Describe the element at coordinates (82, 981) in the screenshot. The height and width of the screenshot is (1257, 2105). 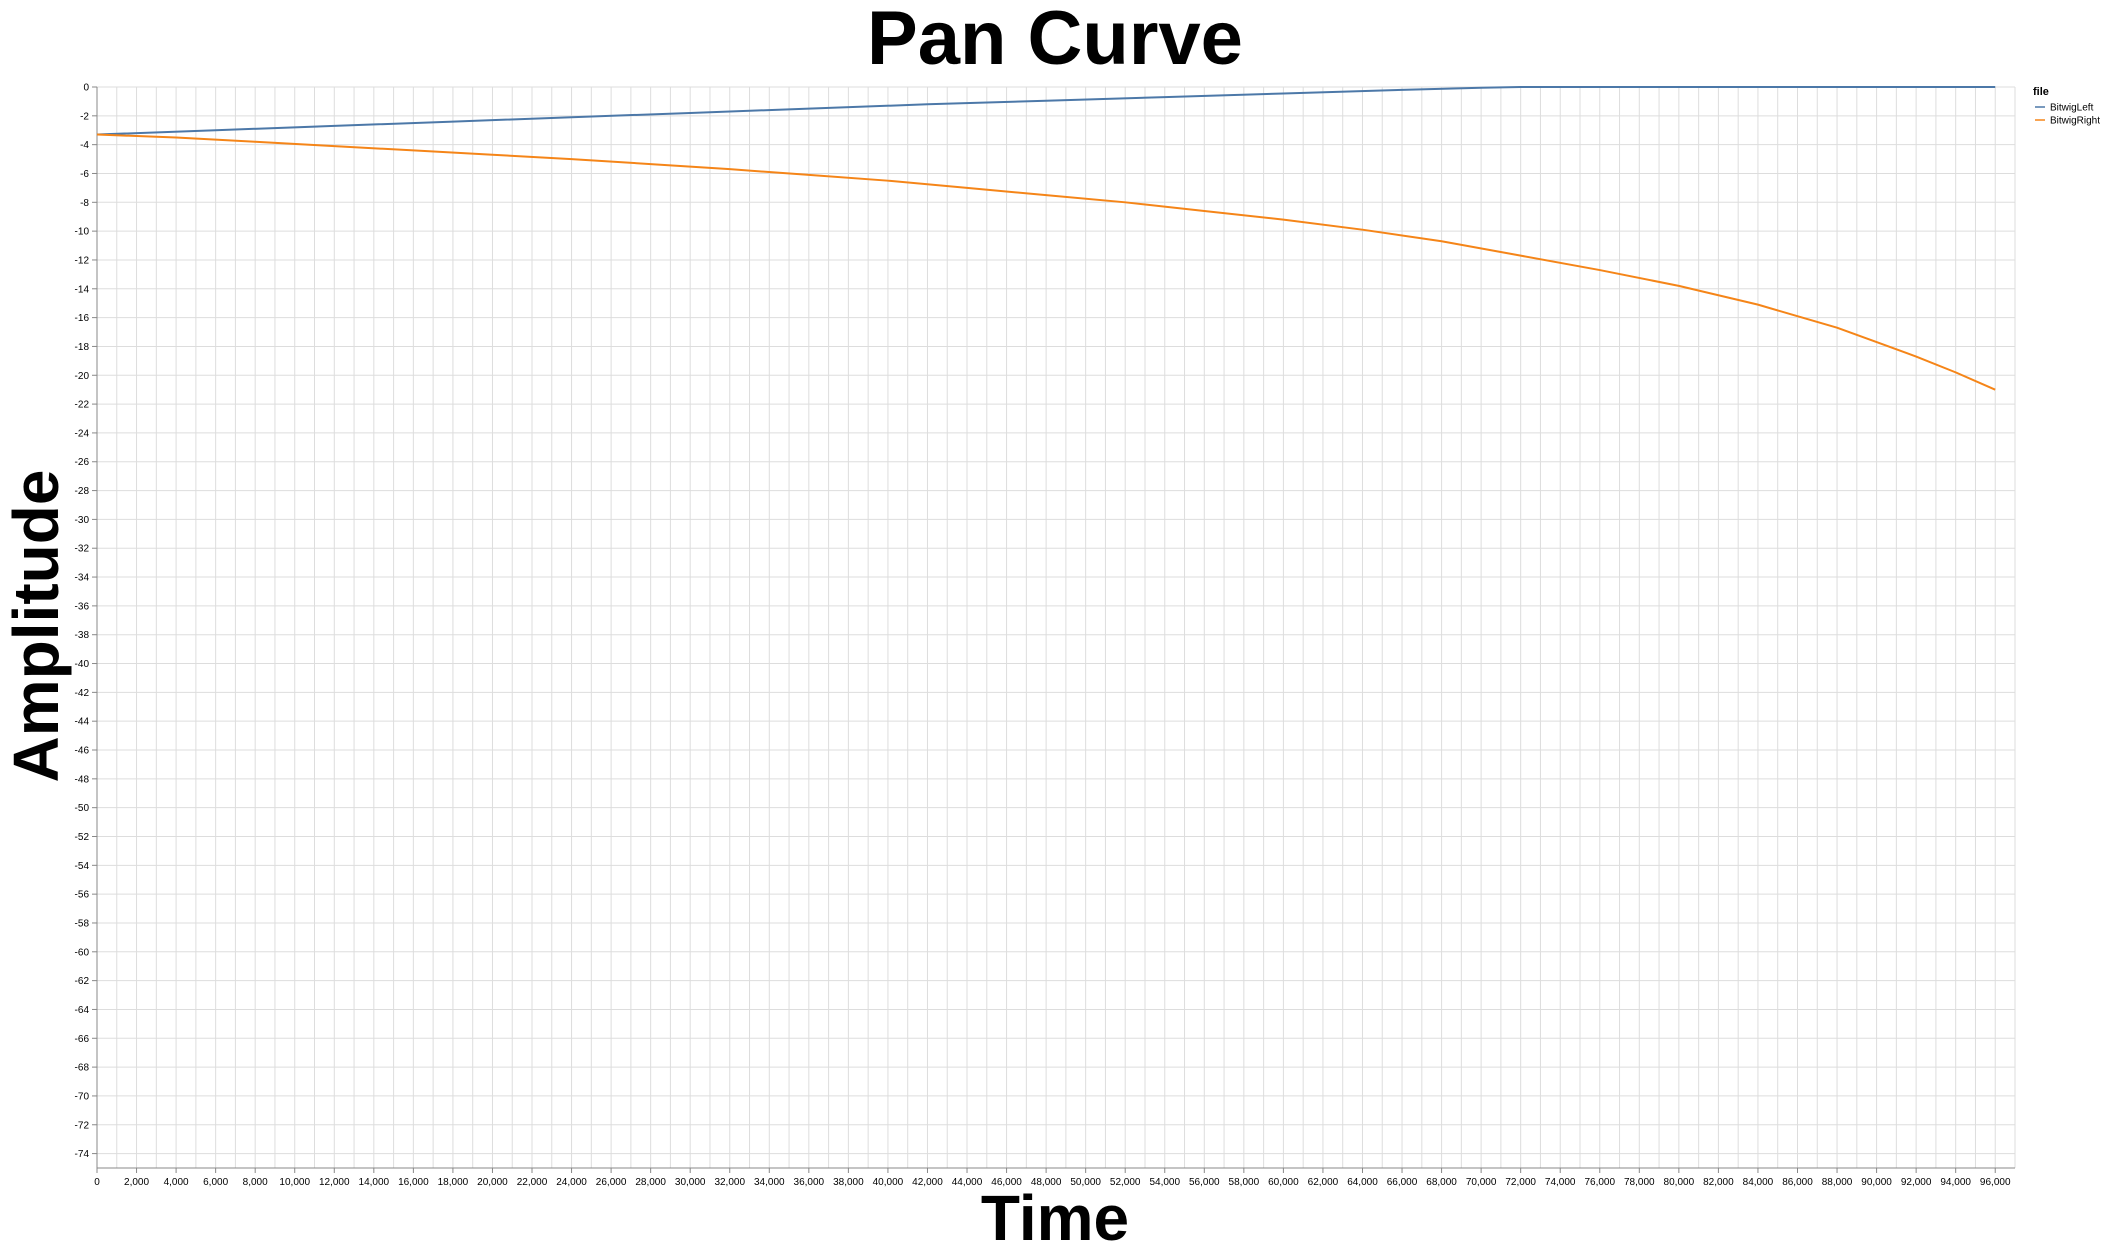
I see `y-tick-label: -62` at that location.